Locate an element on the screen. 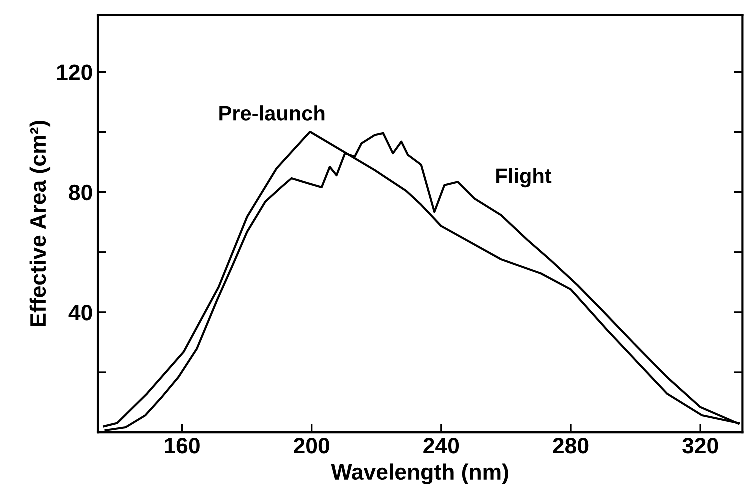 The width and height of the screenshot is (754, 503). x-tick-label: 320 is located at coordinates (700, 446).